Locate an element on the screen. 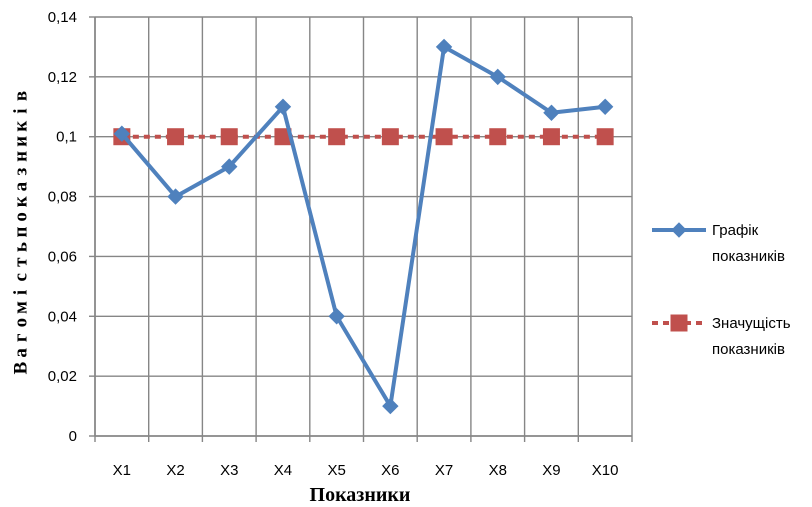  x-tick-label: X5 is located at coordinates (336, 470).